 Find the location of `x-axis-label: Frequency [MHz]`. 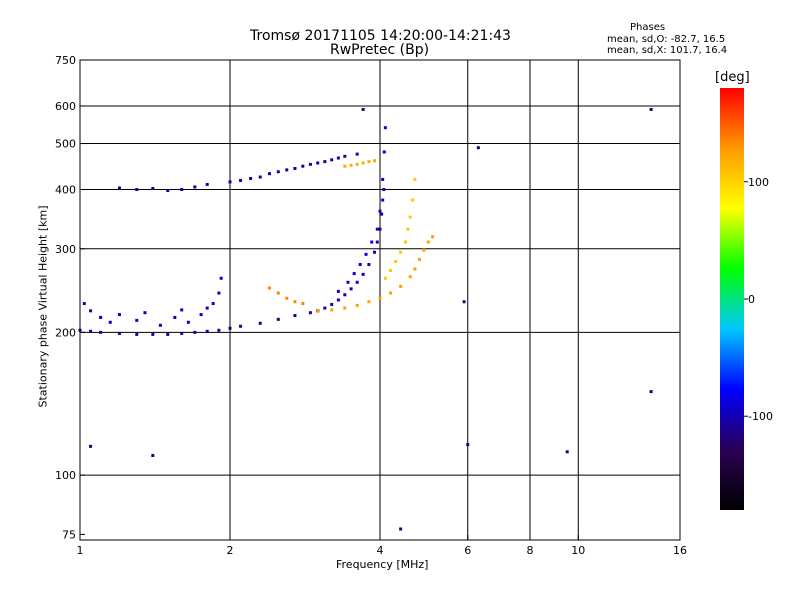

x-axis-label: Frequency [MHz] is located at coordinates (382, 564).